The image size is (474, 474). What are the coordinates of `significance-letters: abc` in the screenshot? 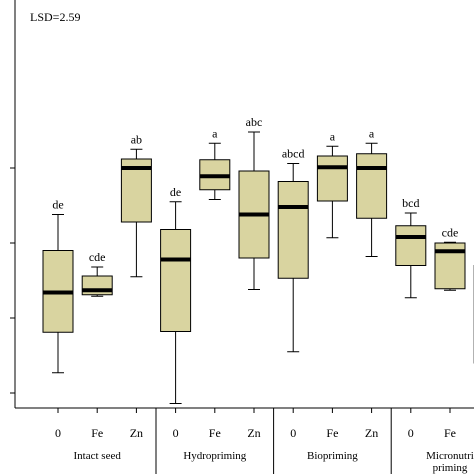 It's located at (254, 122).